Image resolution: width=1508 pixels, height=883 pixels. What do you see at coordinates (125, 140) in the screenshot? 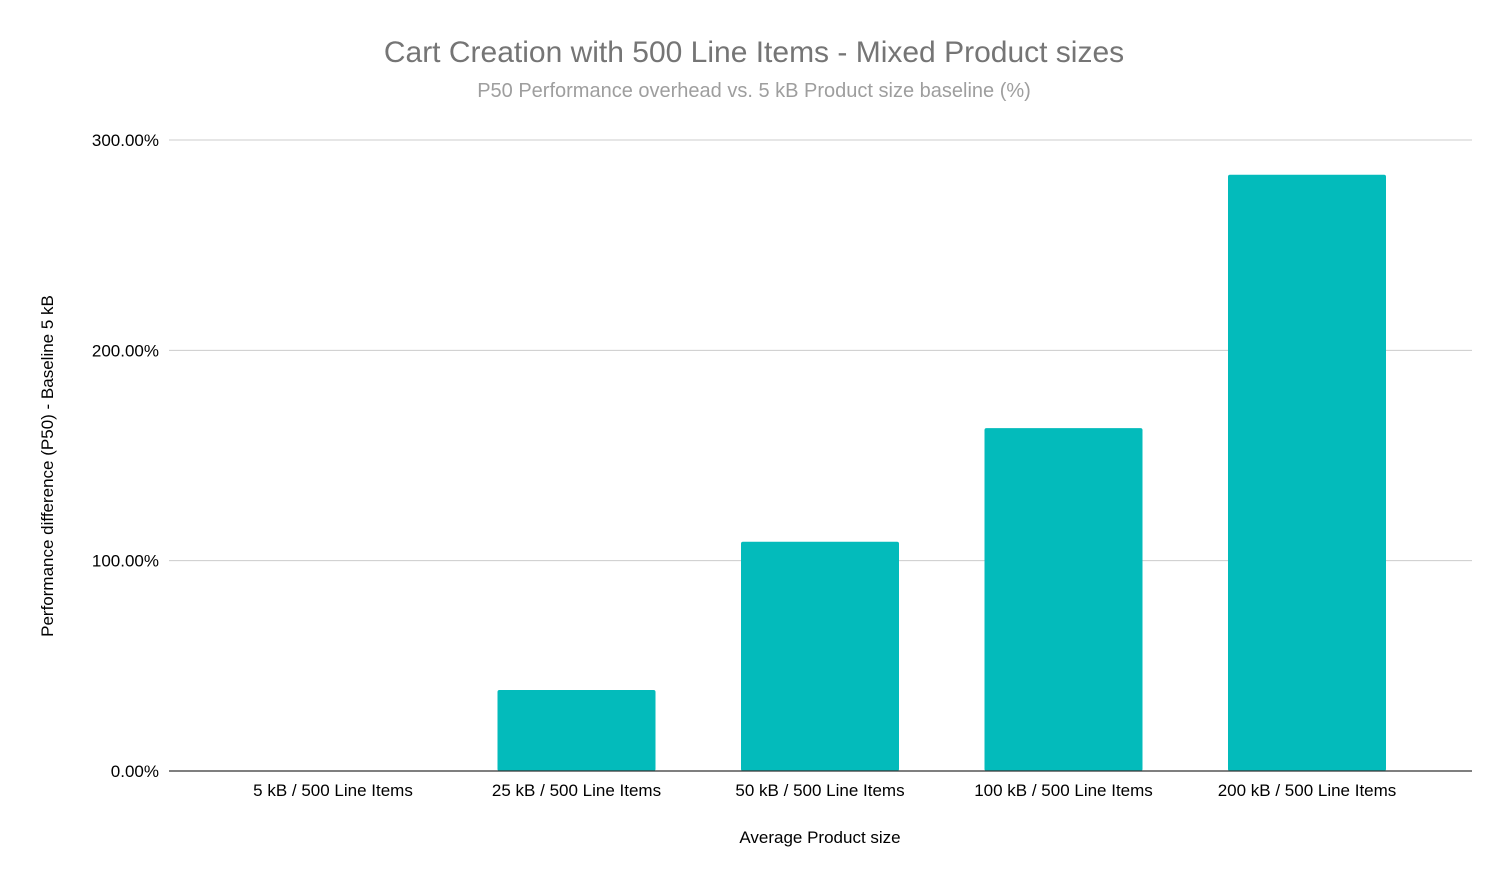
I see `y-tick-label: 300.00%` at bounding box center [125, 140].